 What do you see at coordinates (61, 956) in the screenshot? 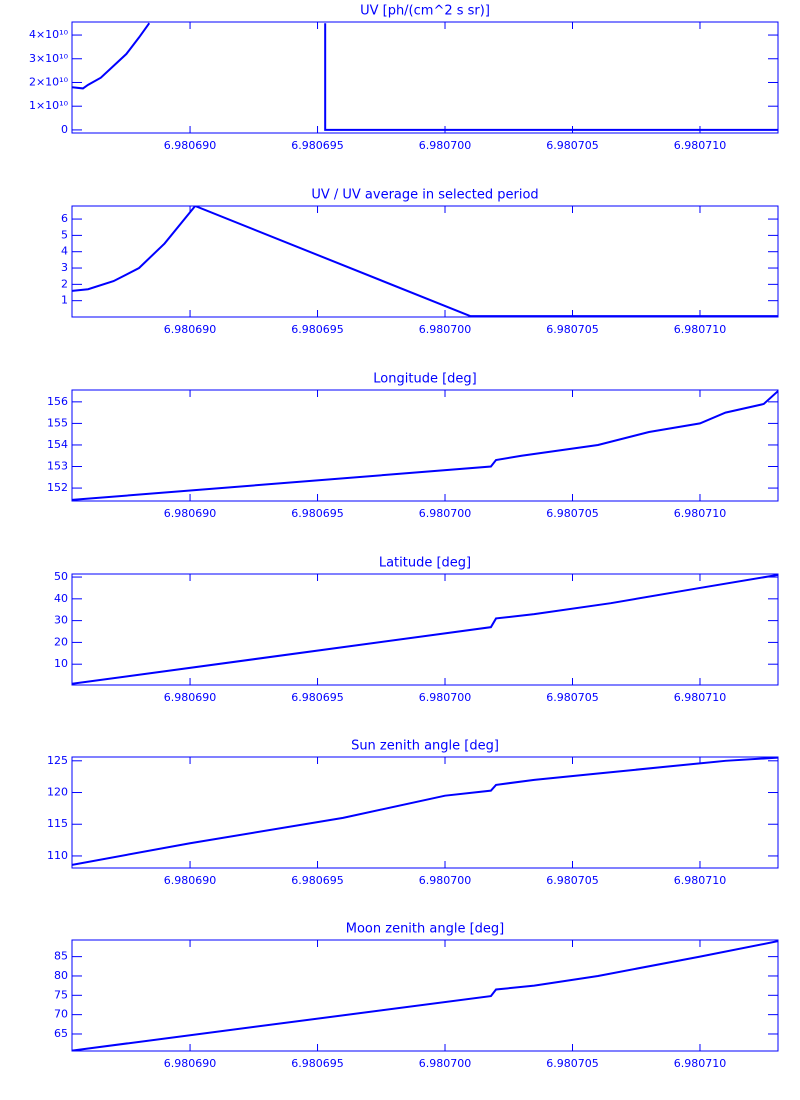
I see `y-tick-label: 85` at bounding box center [61, 956].